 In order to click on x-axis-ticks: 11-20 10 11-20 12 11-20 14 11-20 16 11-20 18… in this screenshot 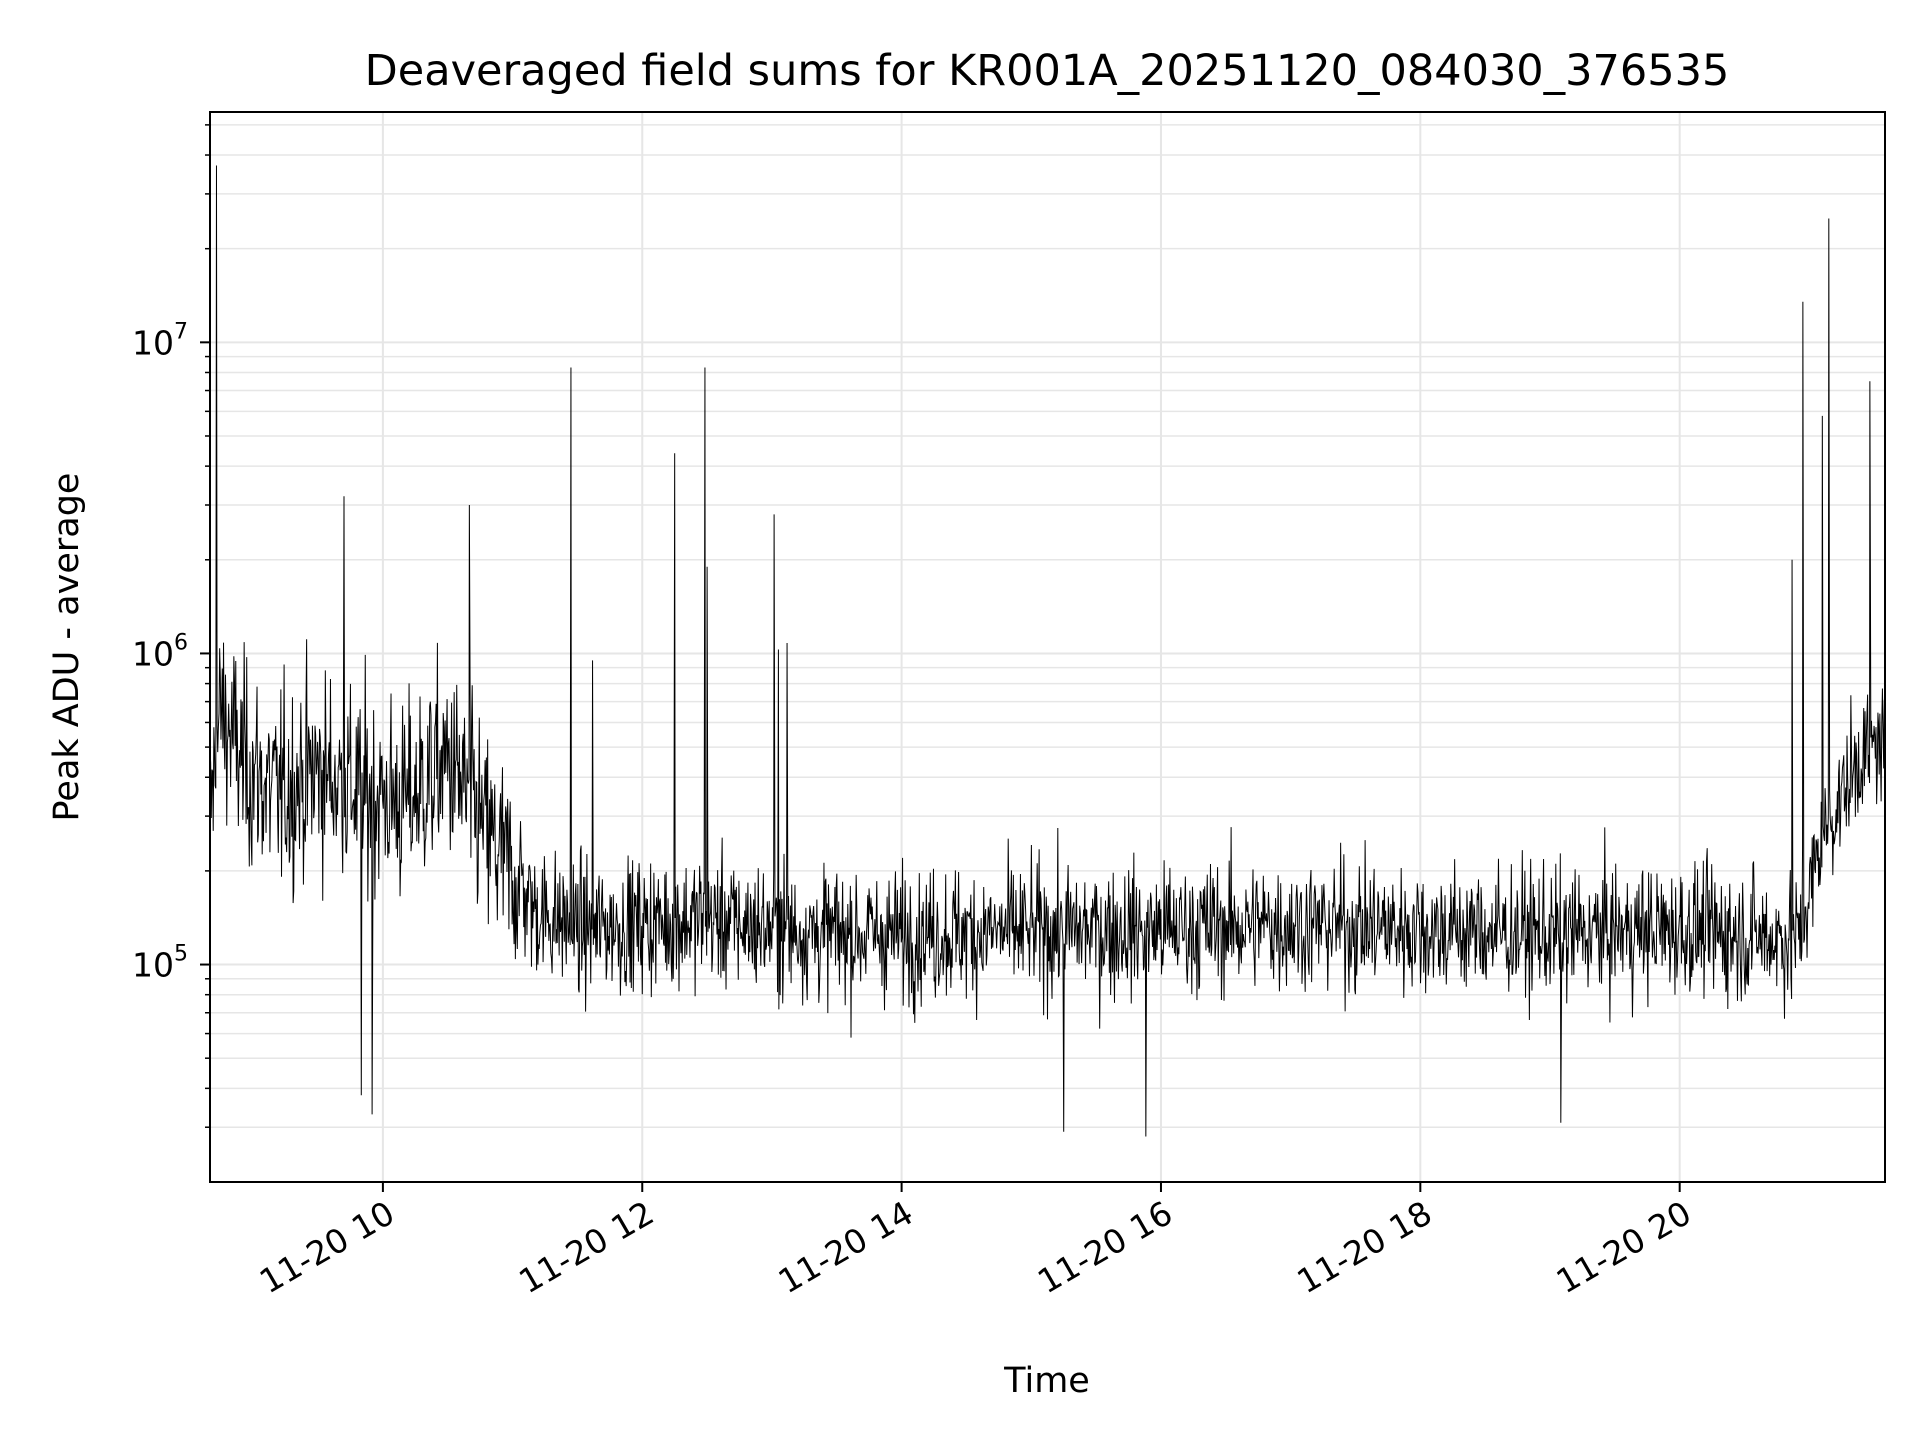, I will do `click(975, 1241)`.